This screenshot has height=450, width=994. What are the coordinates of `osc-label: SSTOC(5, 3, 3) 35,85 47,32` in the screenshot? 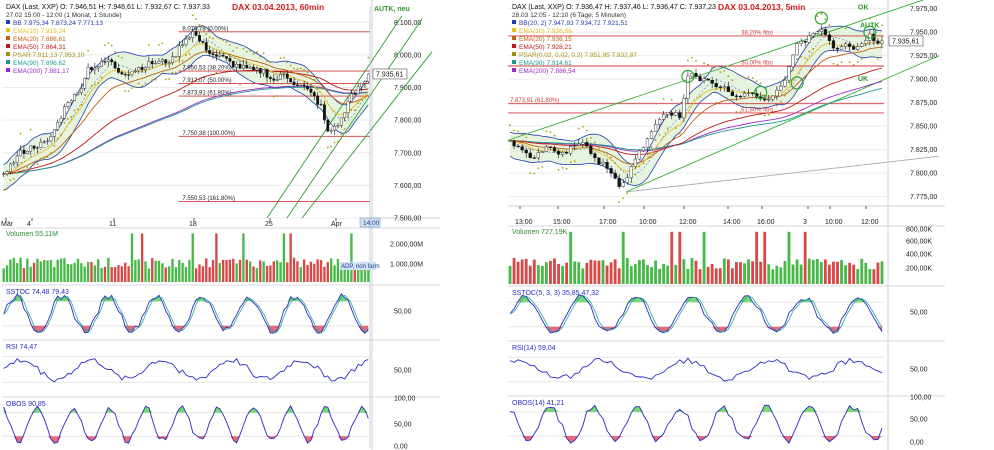 It's located at (555, 293).